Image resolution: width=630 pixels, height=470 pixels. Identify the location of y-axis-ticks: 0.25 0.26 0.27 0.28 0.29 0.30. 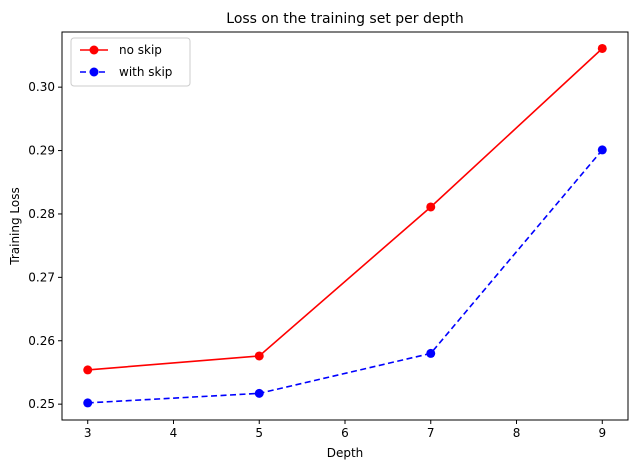
(45, 245).